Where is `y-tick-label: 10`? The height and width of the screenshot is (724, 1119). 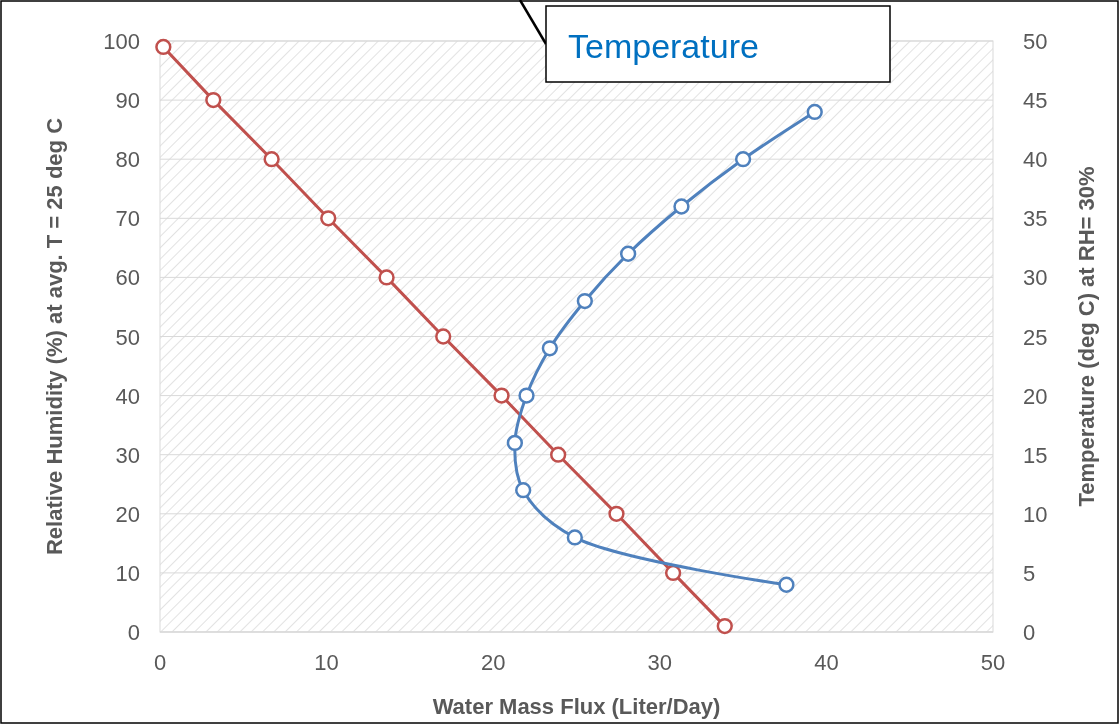
y-tick-label: 10 is located at coordinates (127, 573).